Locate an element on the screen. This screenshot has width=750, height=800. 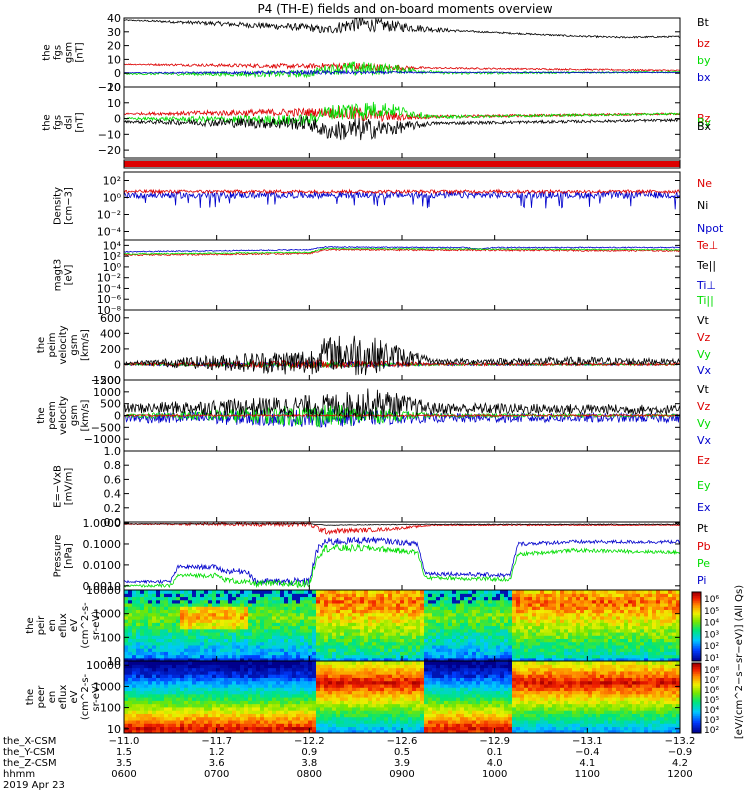
panel-plot-area is located at coordinates (402, 625).